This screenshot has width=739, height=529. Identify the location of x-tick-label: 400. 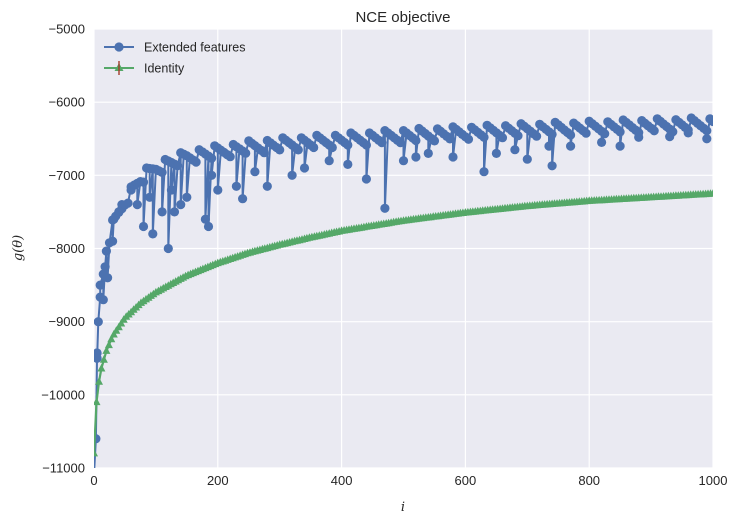
(342, 480).